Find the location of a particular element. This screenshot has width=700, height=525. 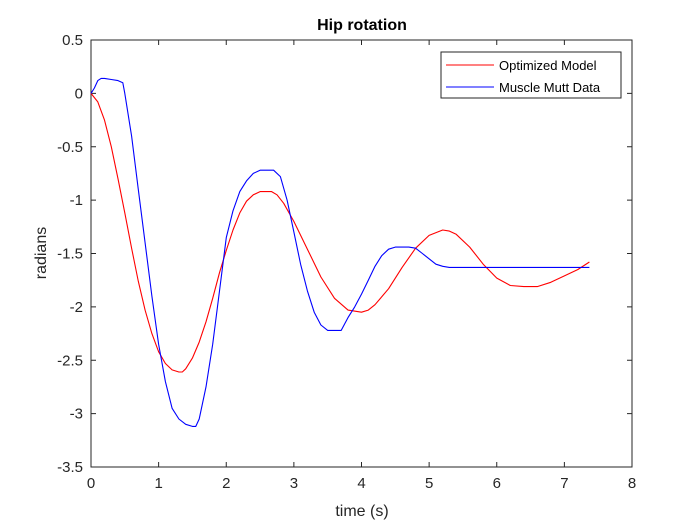

y-tick-label: -1.5 is located at coordinates (70, 254).